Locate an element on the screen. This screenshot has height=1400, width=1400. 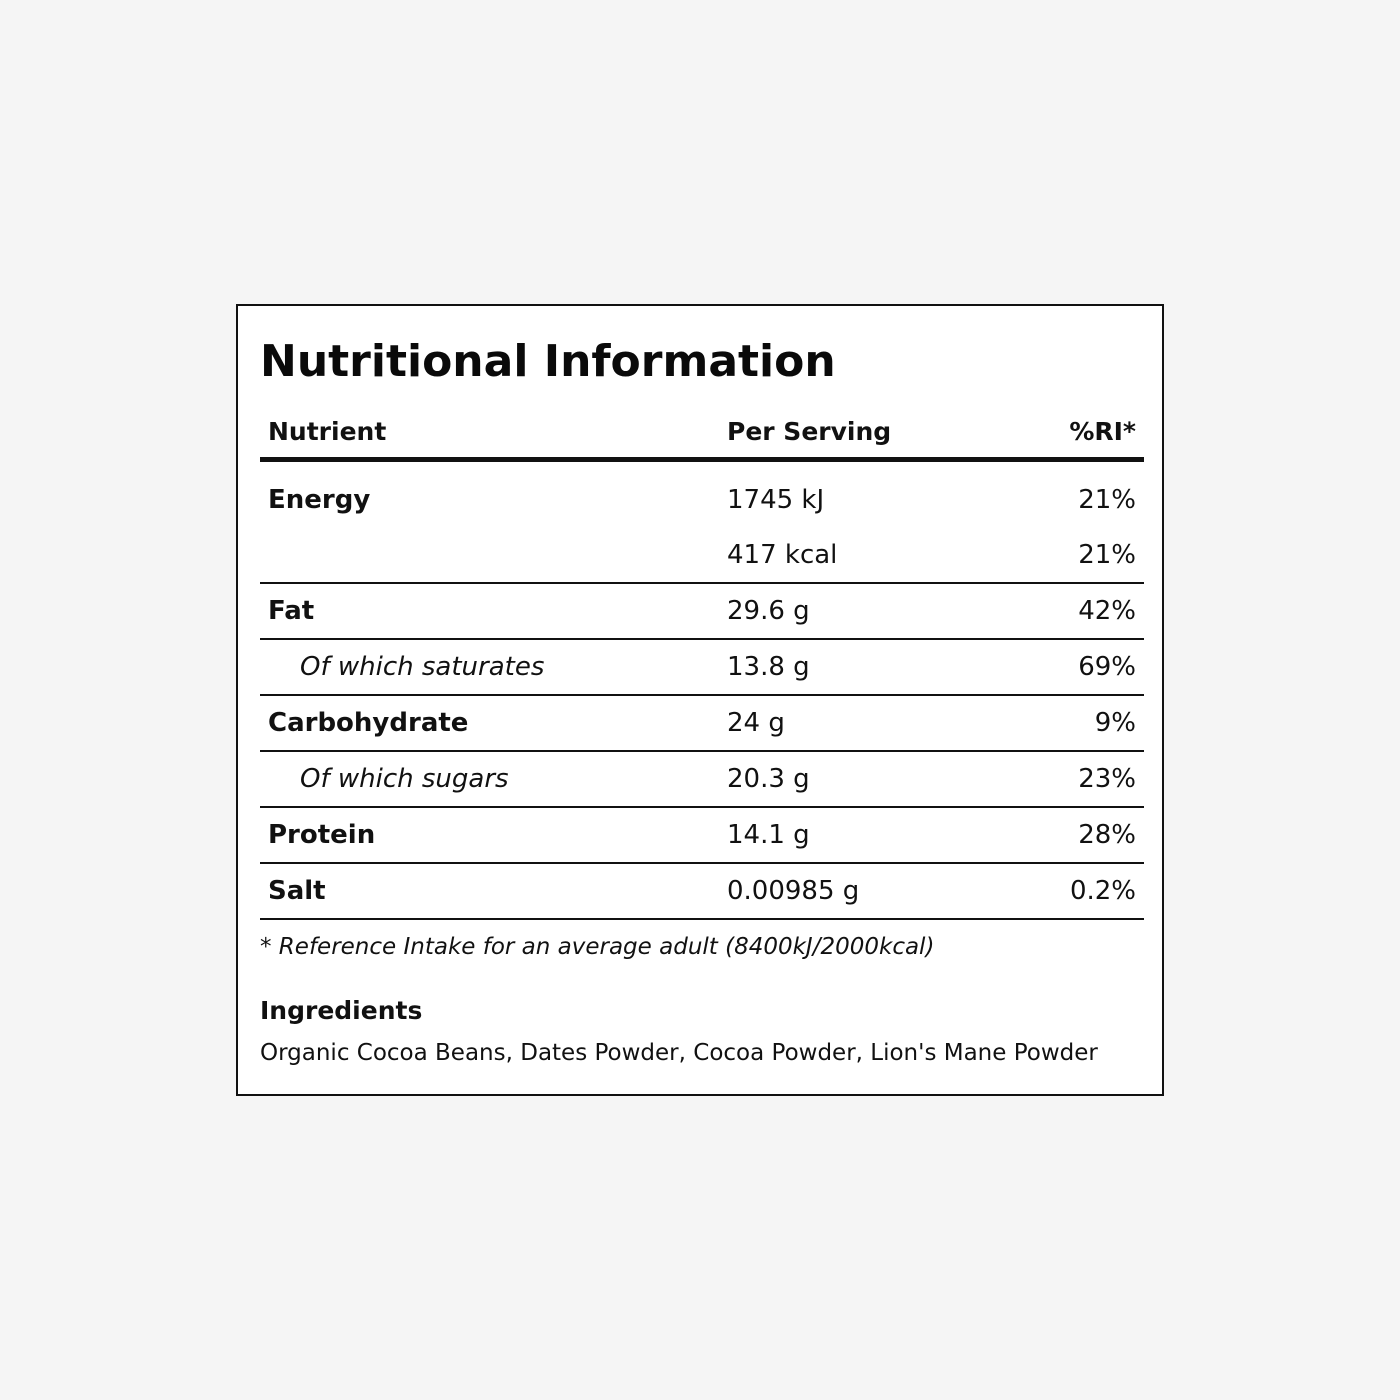
ri-value: 28% is located at coordinates (1107, 835).